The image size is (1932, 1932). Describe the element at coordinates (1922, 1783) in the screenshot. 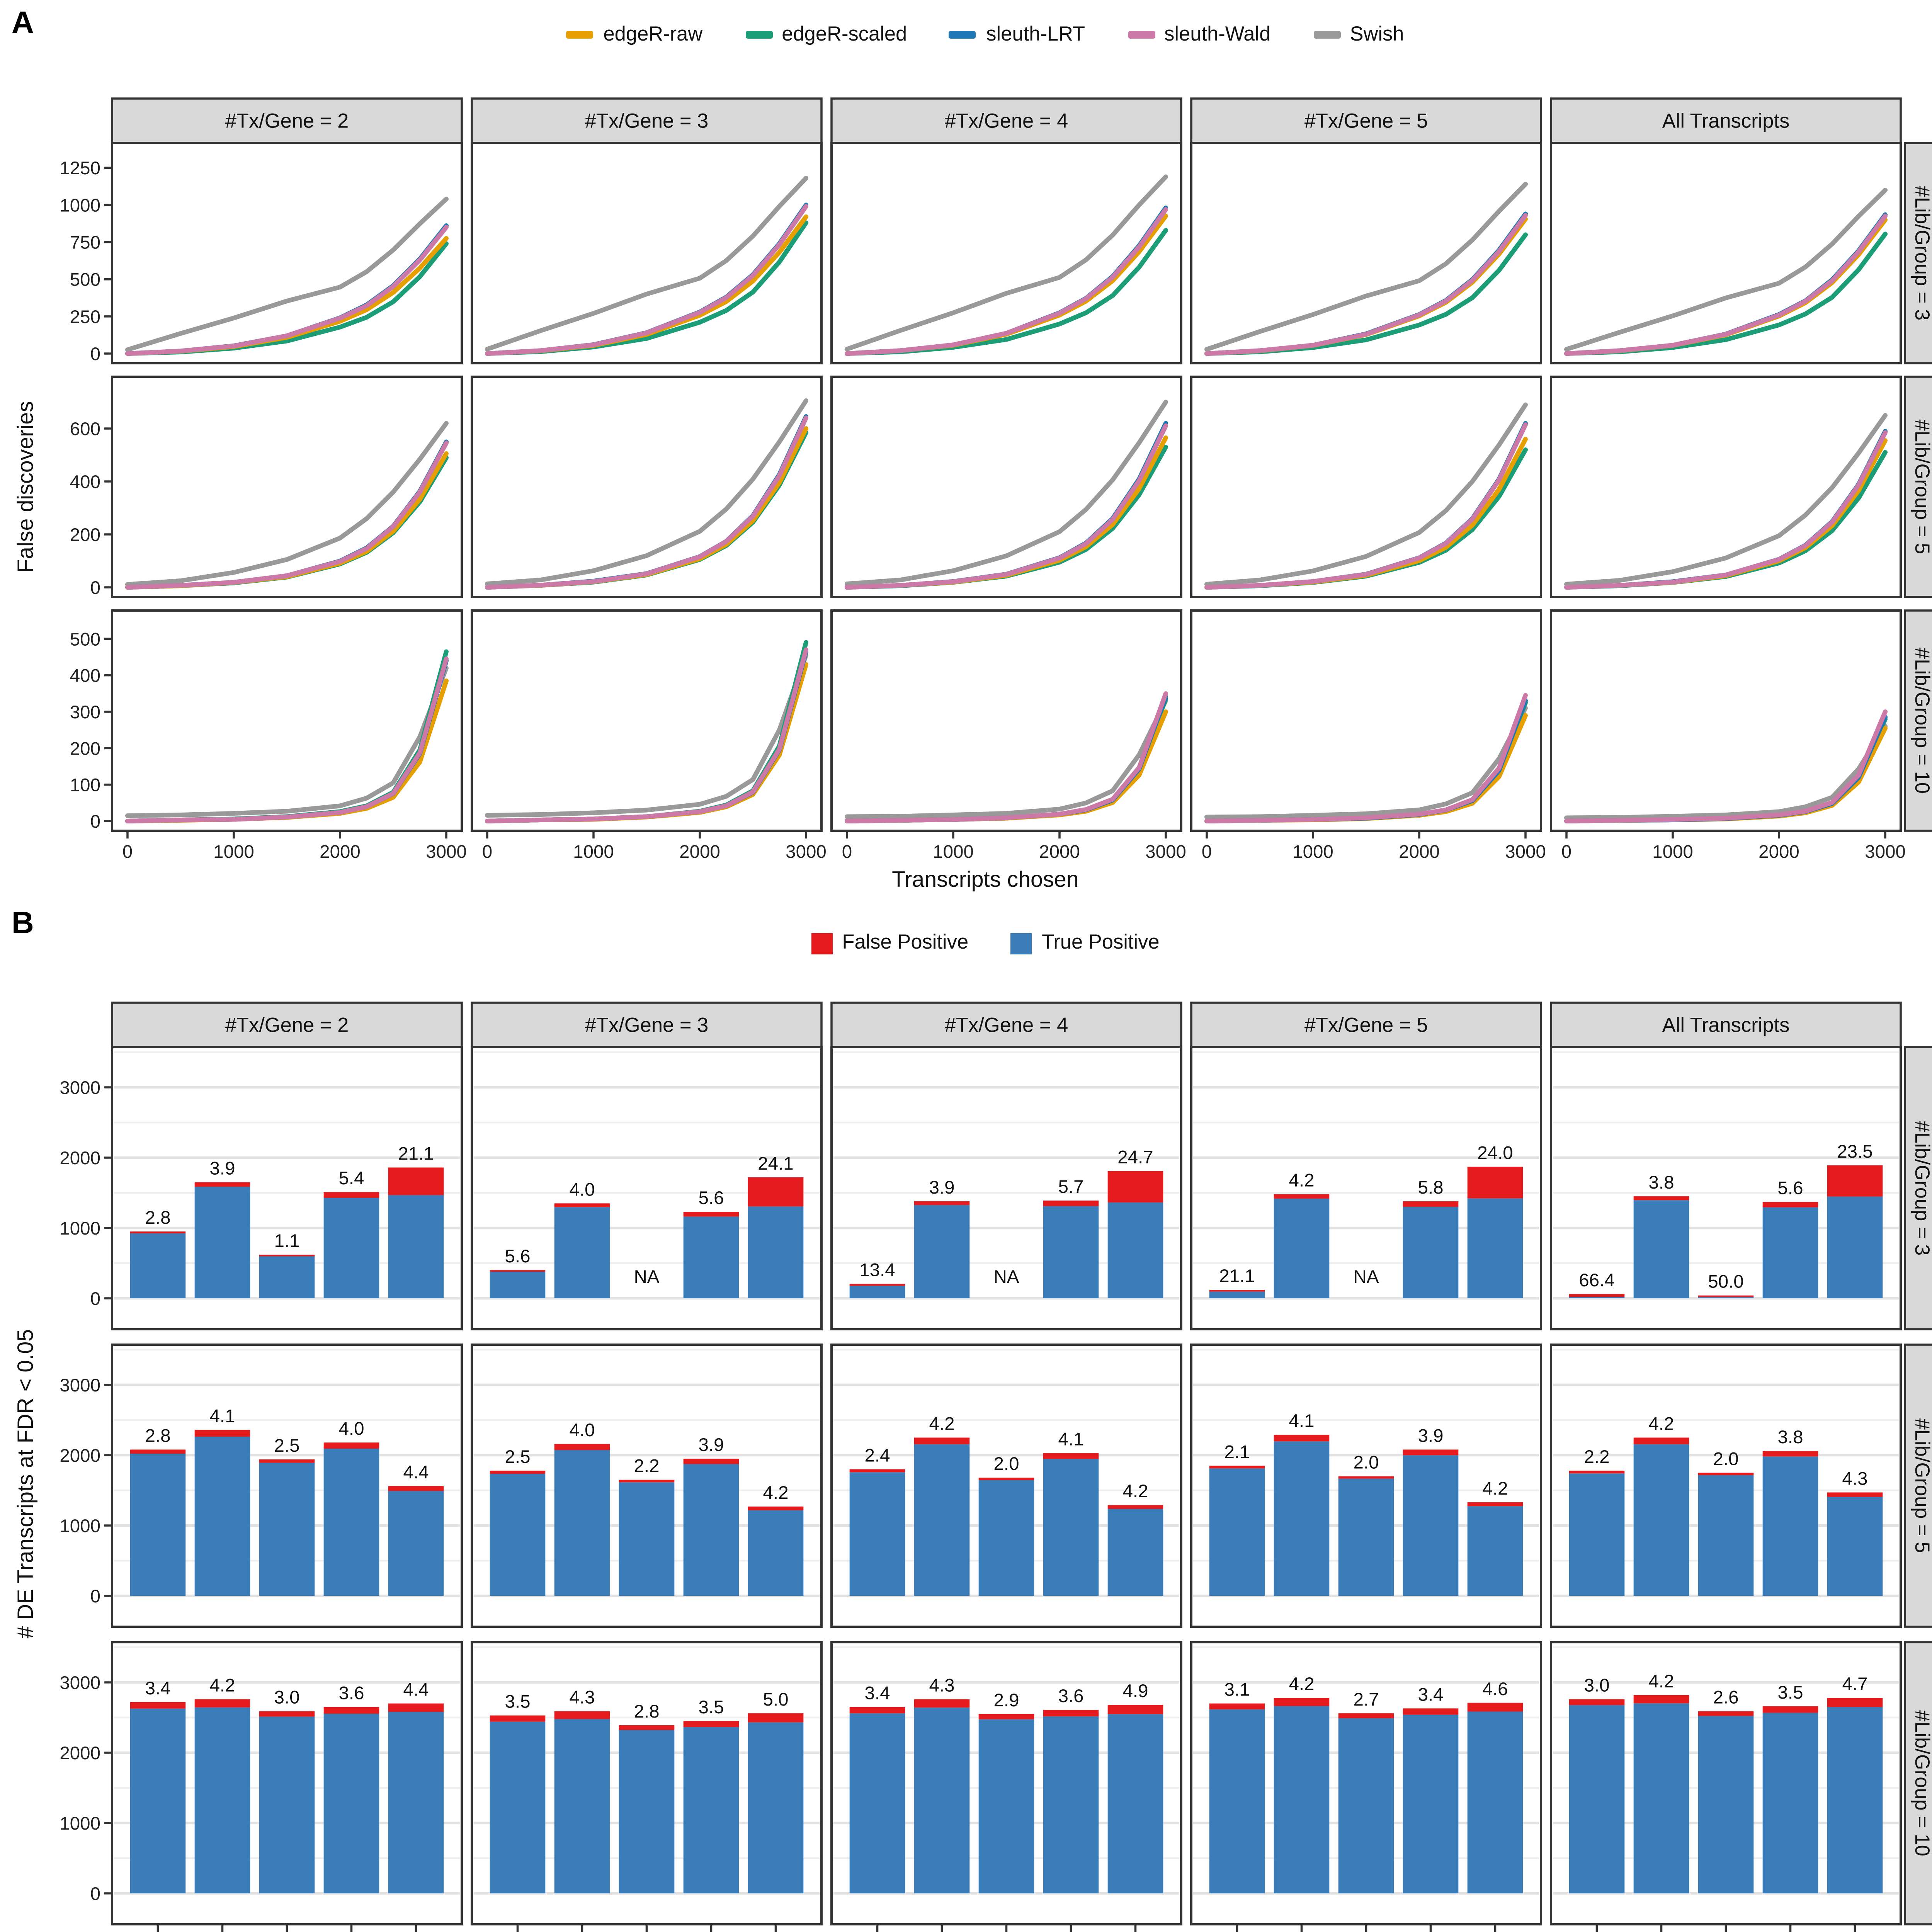

I see `svg-text: #Lib/Group = 10` at that location.